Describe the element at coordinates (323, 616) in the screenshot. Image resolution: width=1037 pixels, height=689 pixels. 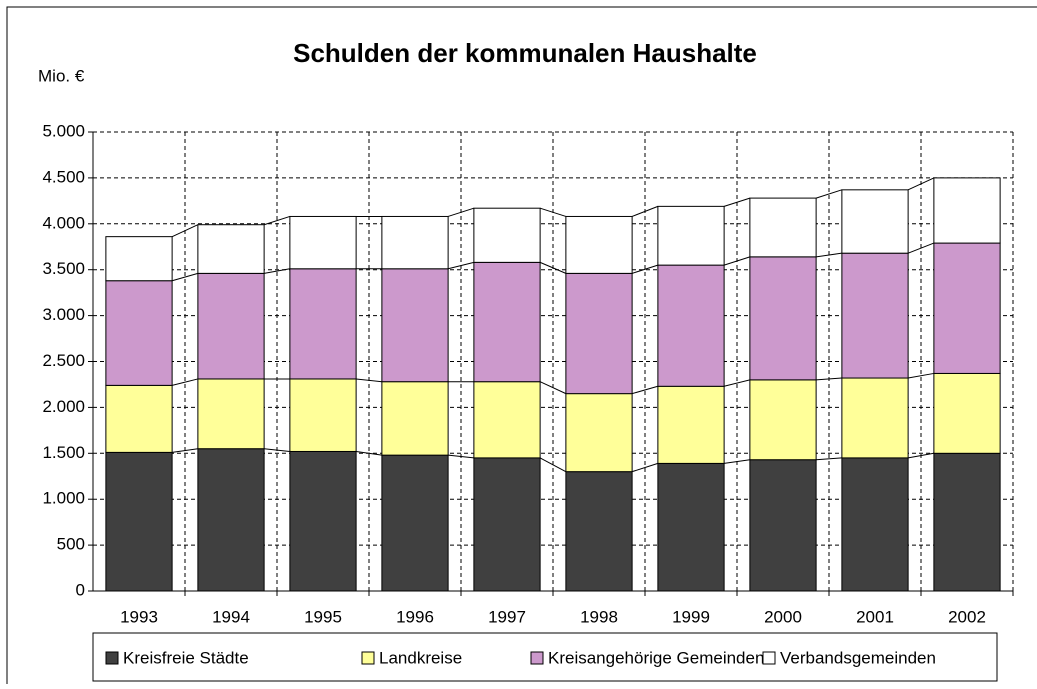
I see `x-tick-label: 1995` at that location.